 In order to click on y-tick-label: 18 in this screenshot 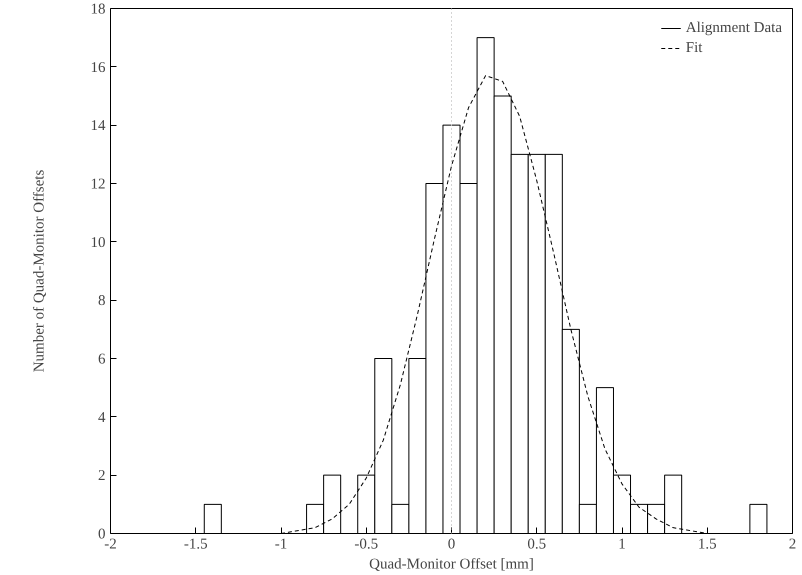, I will do `click(98, 10)`.